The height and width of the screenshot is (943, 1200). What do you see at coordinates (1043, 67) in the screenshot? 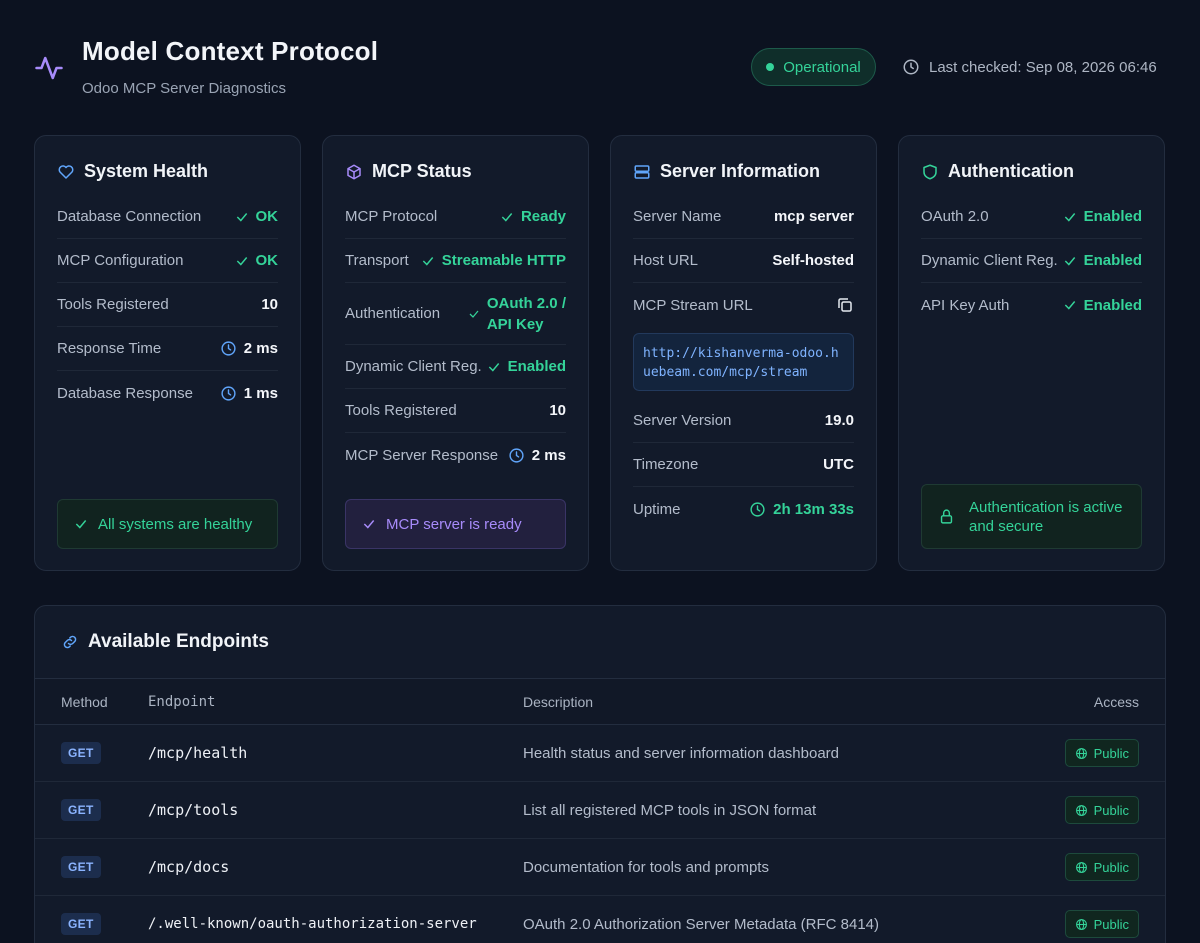
I see `last-checked-text: Last checked: Sep 08, 2026 06:46` at bounding box center [1043, 67].